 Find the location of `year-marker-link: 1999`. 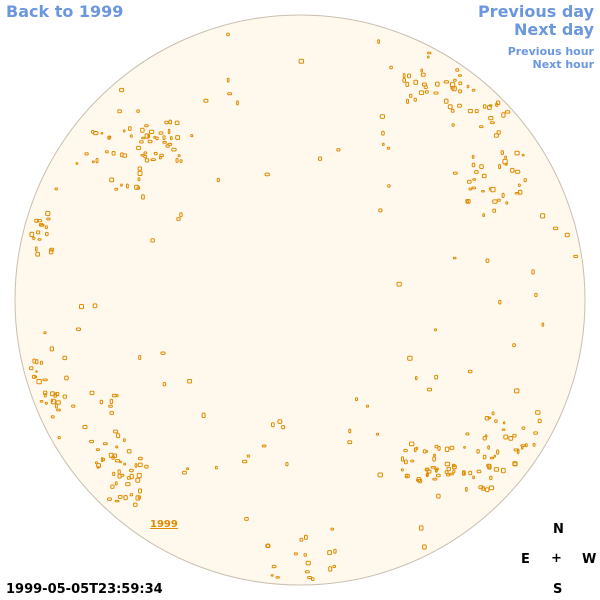

year-marker-link: 1999 is located at coordinates (164, 524).